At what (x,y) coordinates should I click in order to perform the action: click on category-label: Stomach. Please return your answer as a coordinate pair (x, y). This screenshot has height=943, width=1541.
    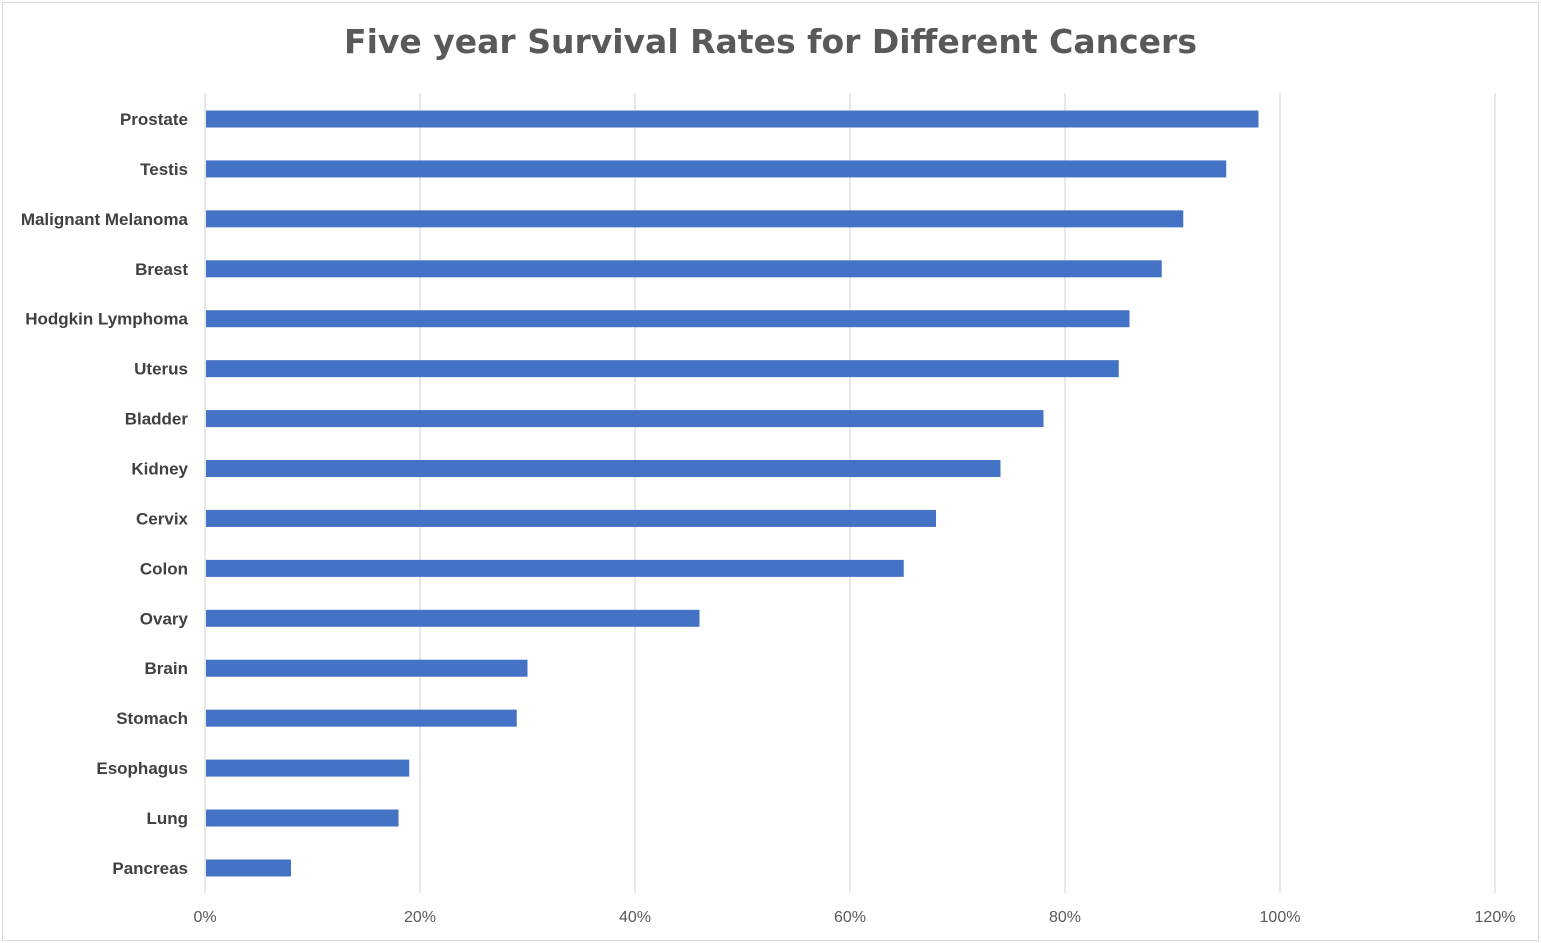
    Looking at the image, I should click on (152, 718).